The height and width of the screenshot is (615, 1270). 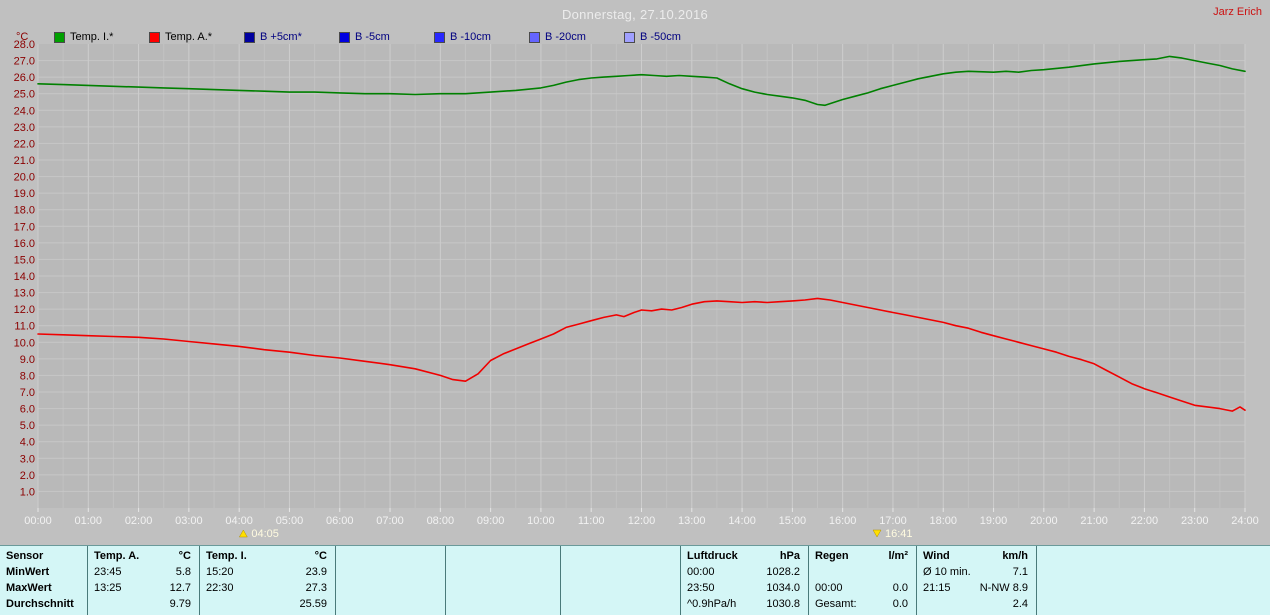 I want to click on table-row: 23:45 5.8, so click(x=142, y=572).